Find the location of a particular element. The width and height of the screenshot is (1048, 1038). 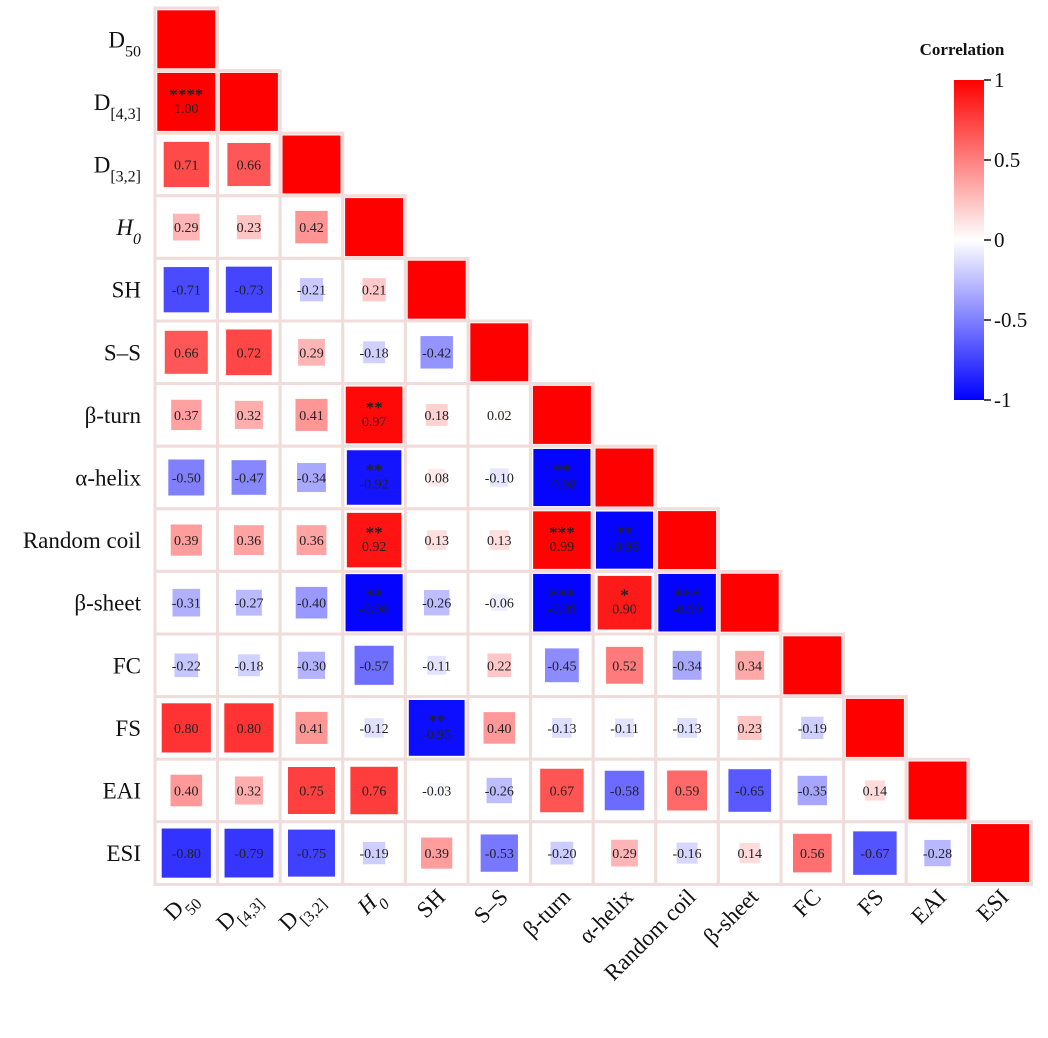

cell-value-label: -0.18 is located at coordinates (248, 666).